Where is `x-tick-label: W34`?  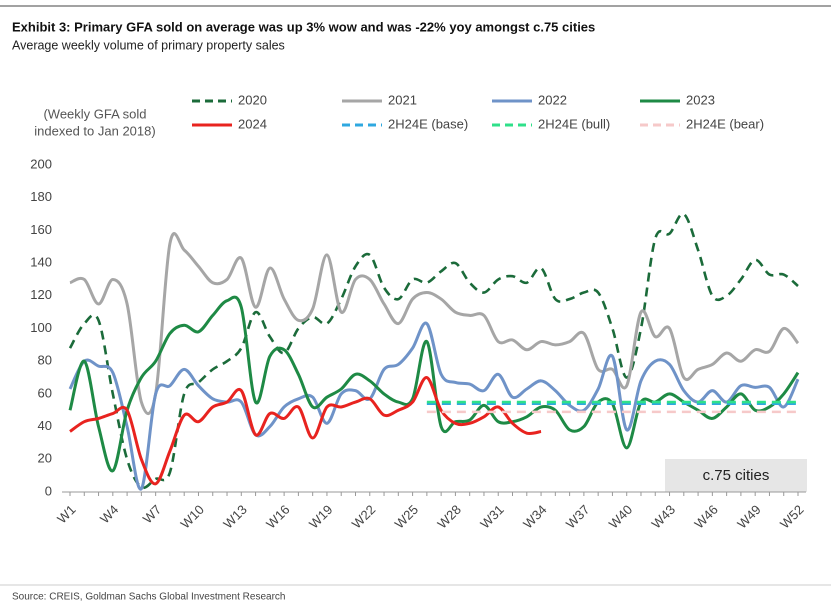
x-tick-label: W34 is located at coordinates (535, 517).